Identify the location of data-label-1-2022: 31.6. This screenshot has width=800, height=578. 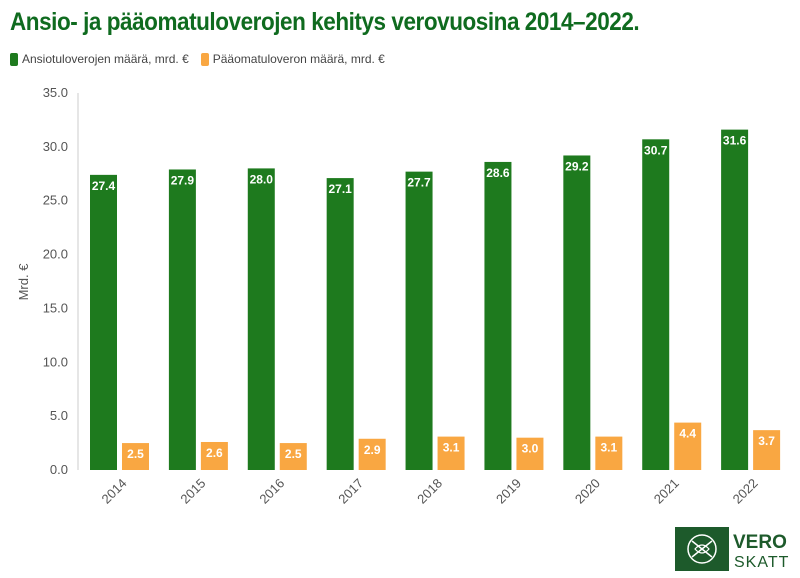
(735, 141).